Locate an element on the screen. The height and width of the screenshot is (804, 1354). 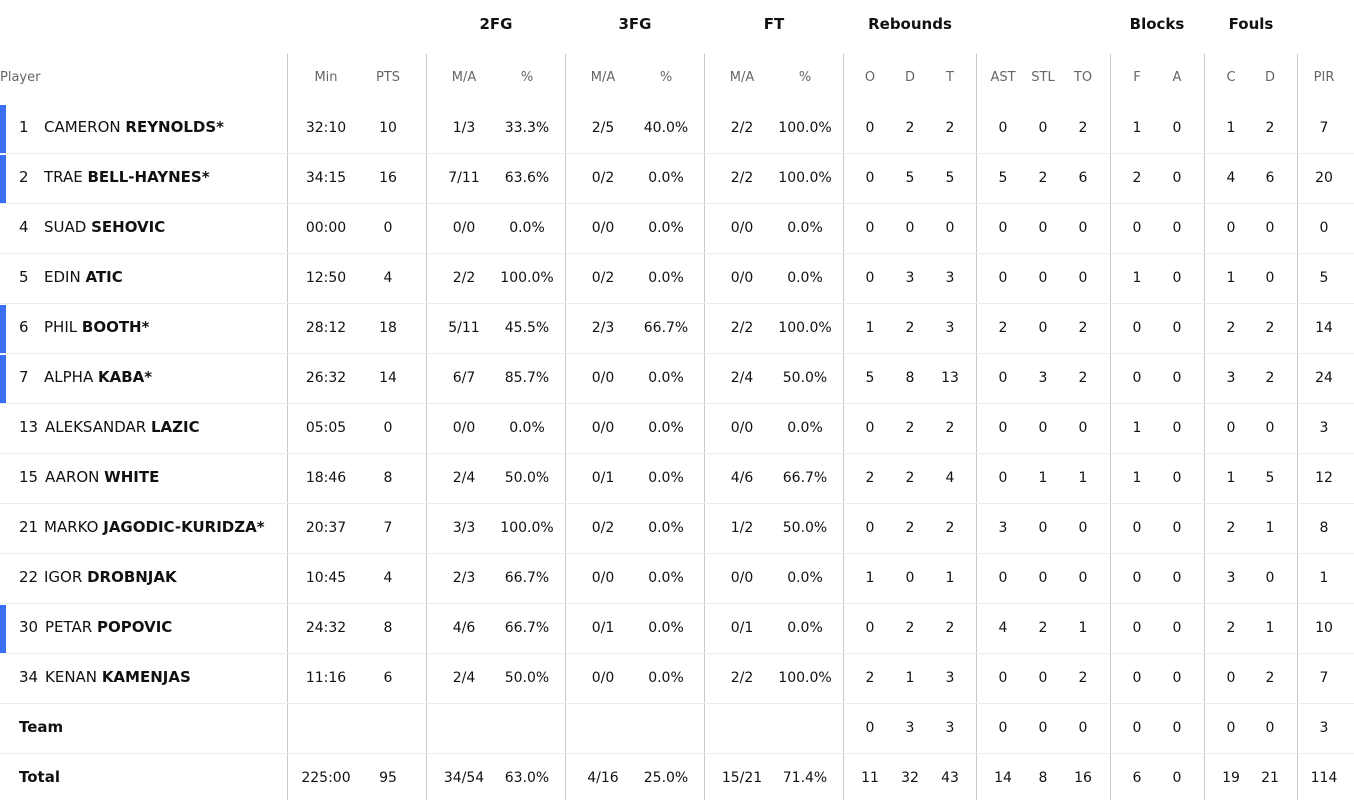
player-first-name: CAMERON is located at coordinates (82, 127).